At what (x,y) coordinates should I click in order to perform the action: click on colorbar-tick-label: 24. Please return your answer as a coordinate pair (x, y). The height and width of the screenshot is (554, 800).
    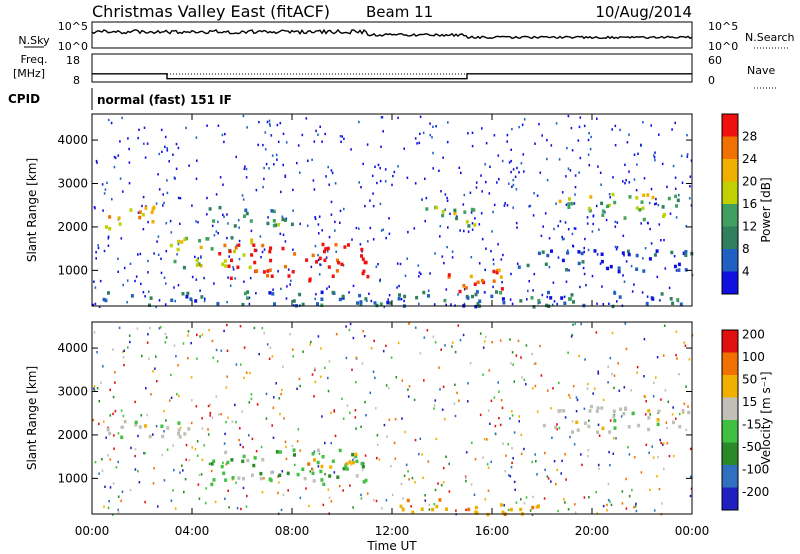
    Looking at the image, I should click on (749, 159).